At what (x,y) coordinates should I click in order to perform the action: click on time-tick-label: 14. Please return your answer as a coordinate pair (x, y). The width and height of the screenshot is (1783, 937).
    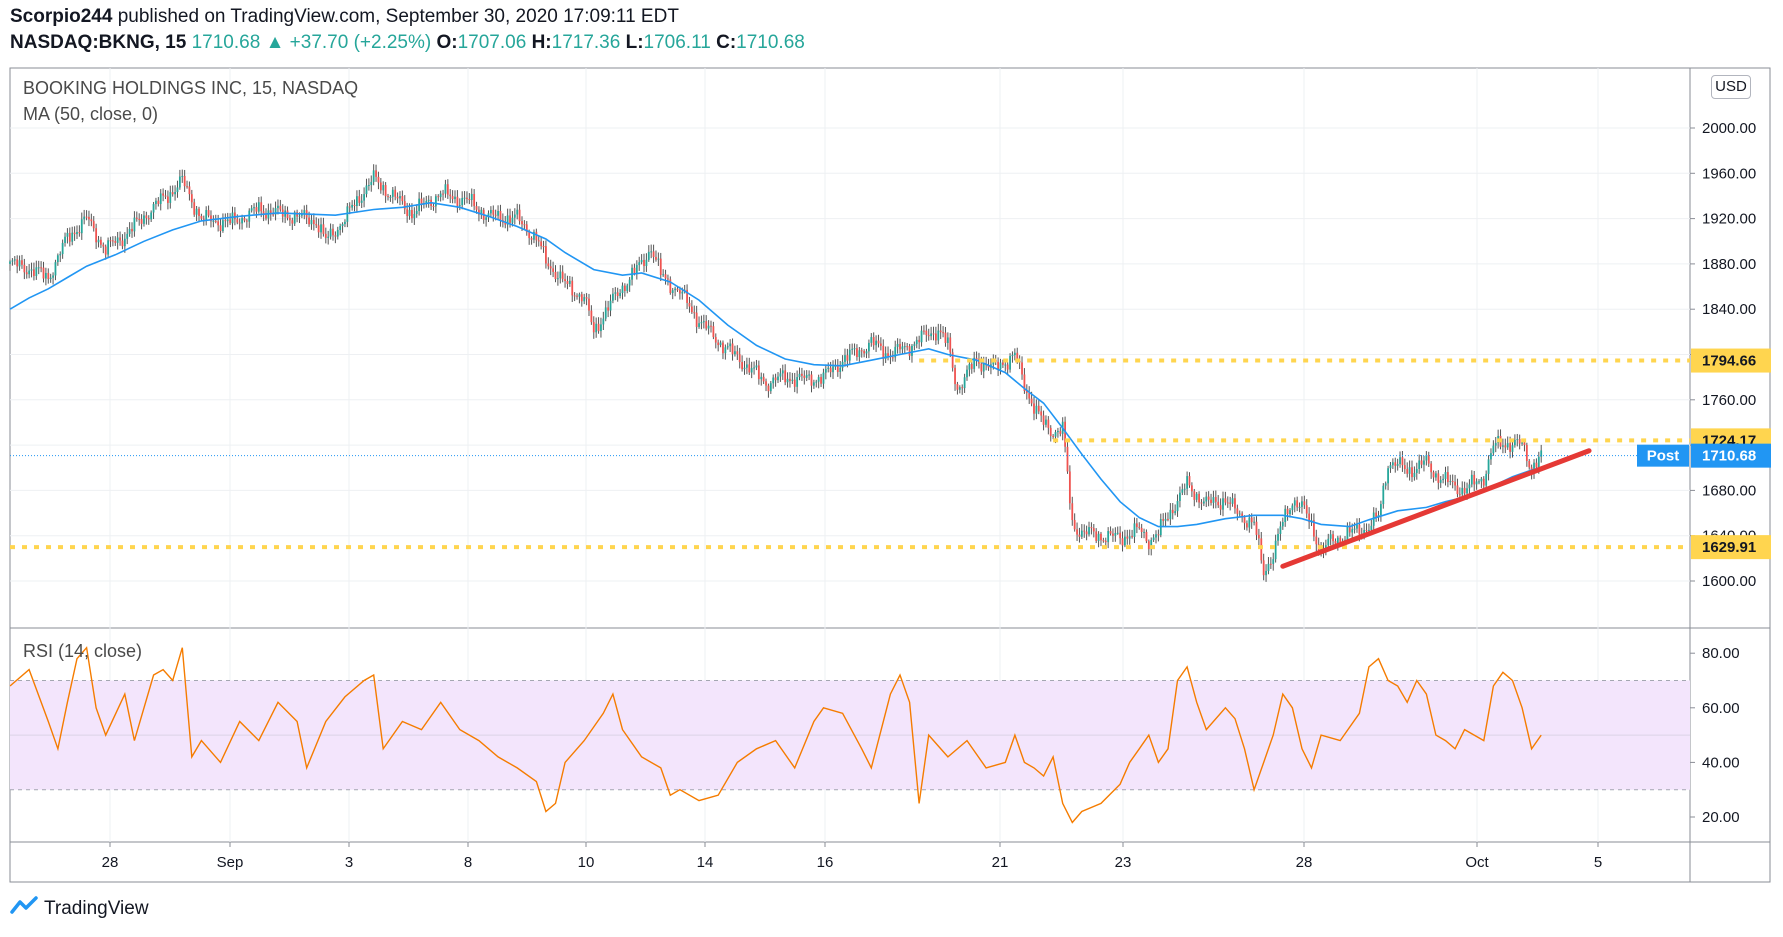
    Looking at the image, I should click on (705, 862).